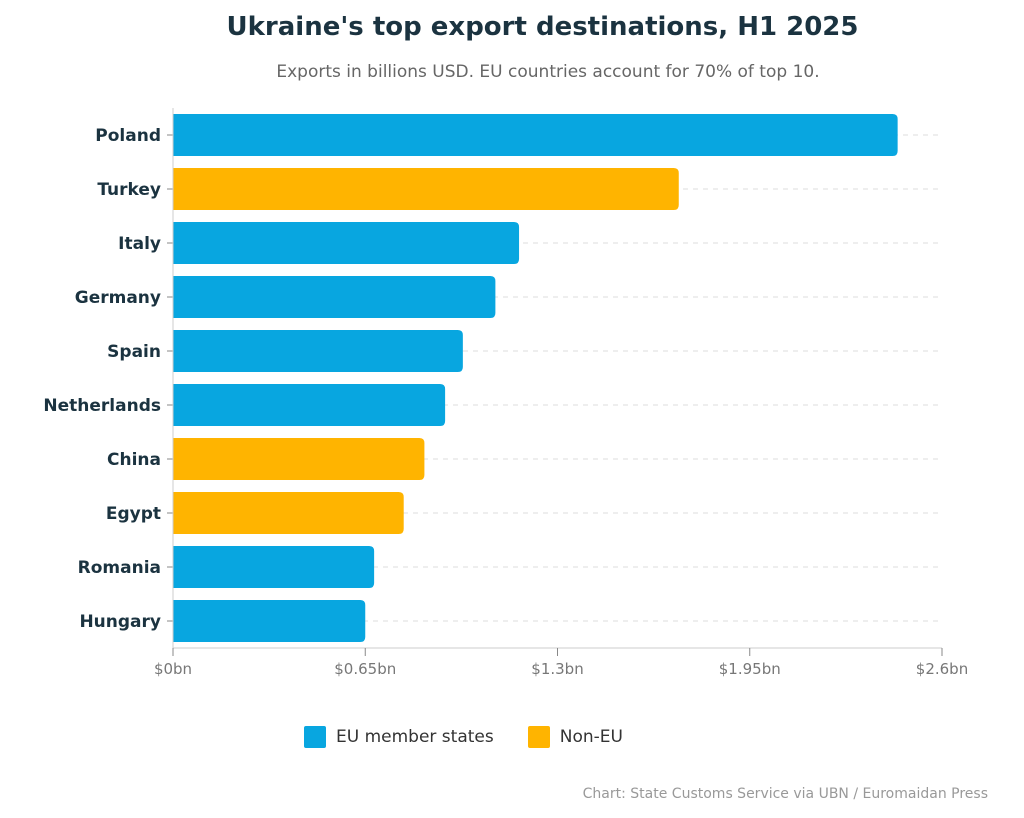 This screenshot has width=1024, height=818. I want to click on legend-item-non-eu: Non-EU, so click(575, 737).